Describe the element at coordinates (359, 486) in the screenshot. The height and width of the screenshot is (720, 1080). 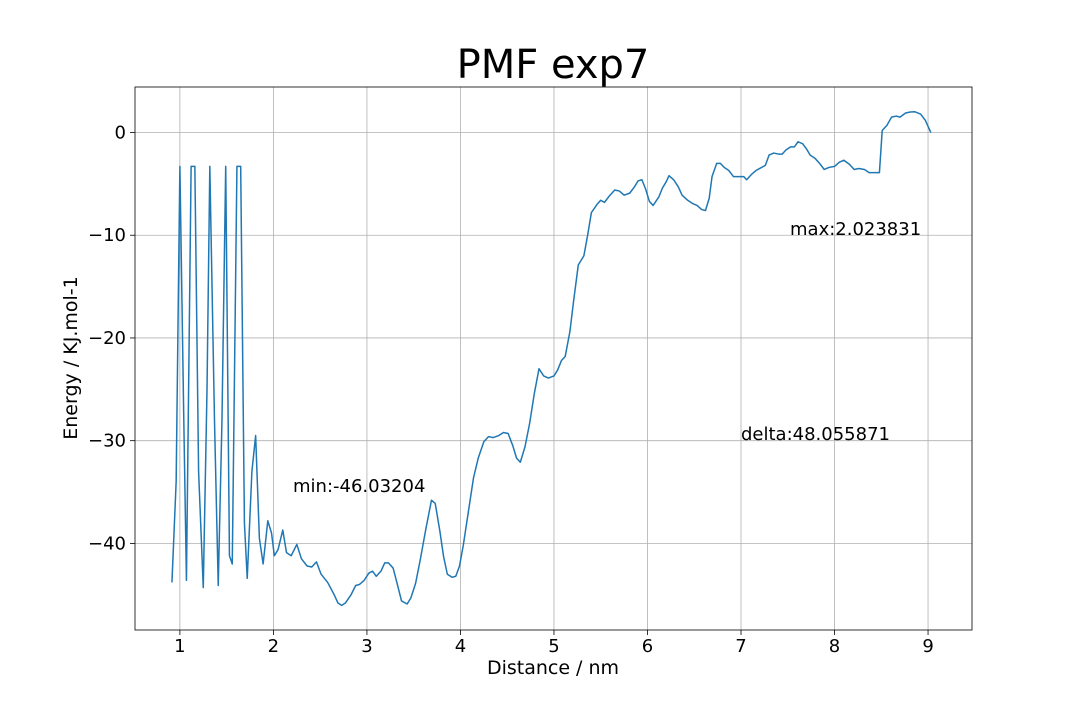
I see `annotation: min:-46.03204` at that location.